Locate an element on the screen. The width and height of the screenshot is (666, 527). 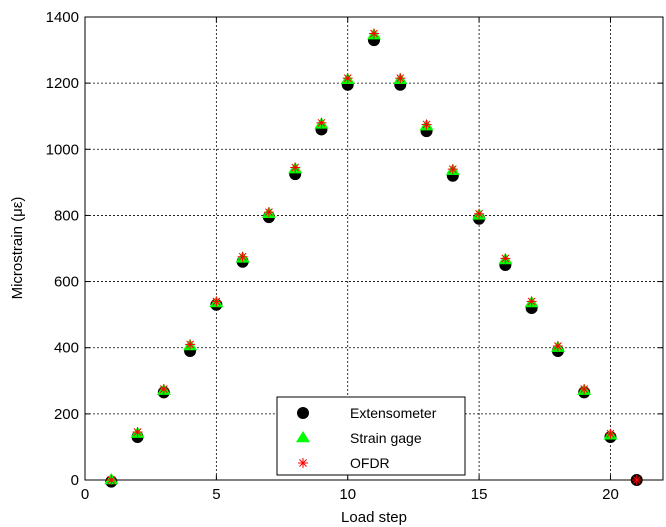
y-tick-label: 800 is located at coordinates (66, 215).